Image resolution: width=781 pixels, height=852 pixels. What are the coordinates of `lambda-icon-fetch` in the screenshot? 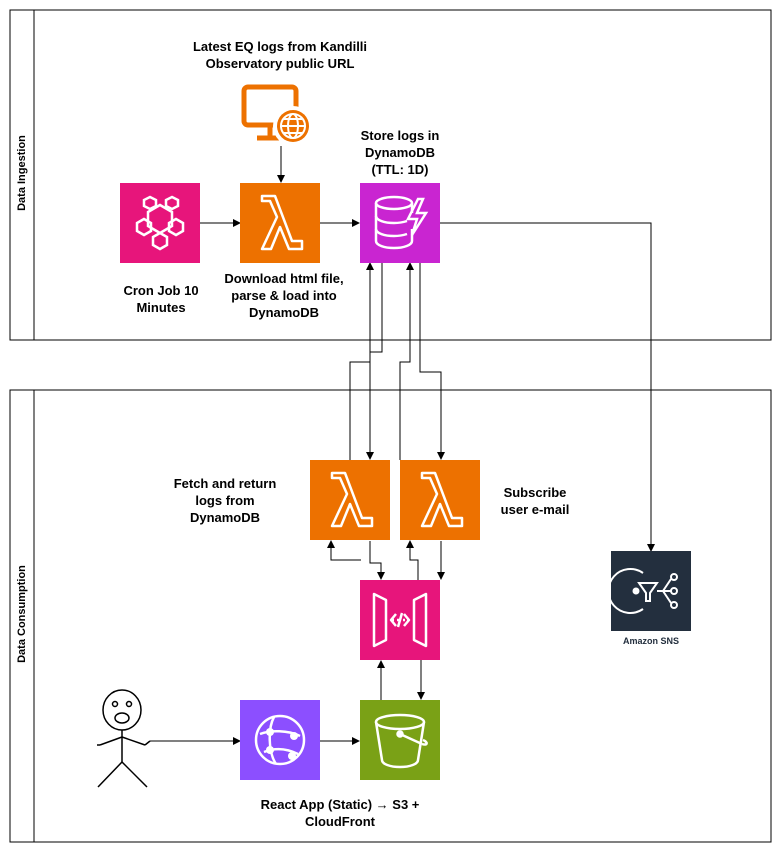 It's located at (350, 500).